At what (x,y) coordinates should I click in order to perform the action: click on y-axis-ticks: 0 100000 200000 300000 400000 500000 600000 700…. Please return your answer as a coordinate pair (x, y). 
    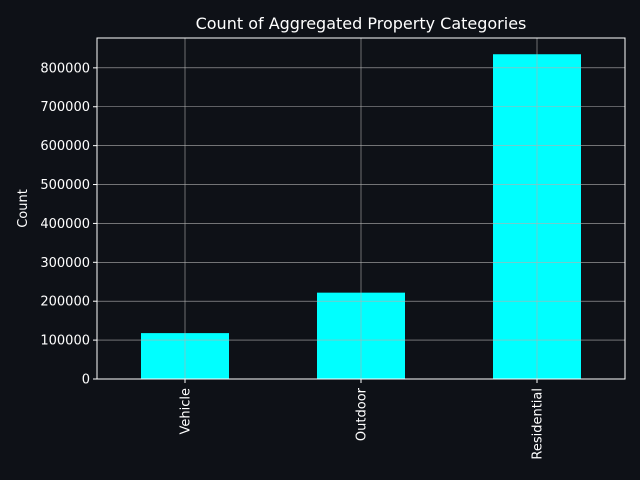
    Looking at the image, I should click on (68, 224).